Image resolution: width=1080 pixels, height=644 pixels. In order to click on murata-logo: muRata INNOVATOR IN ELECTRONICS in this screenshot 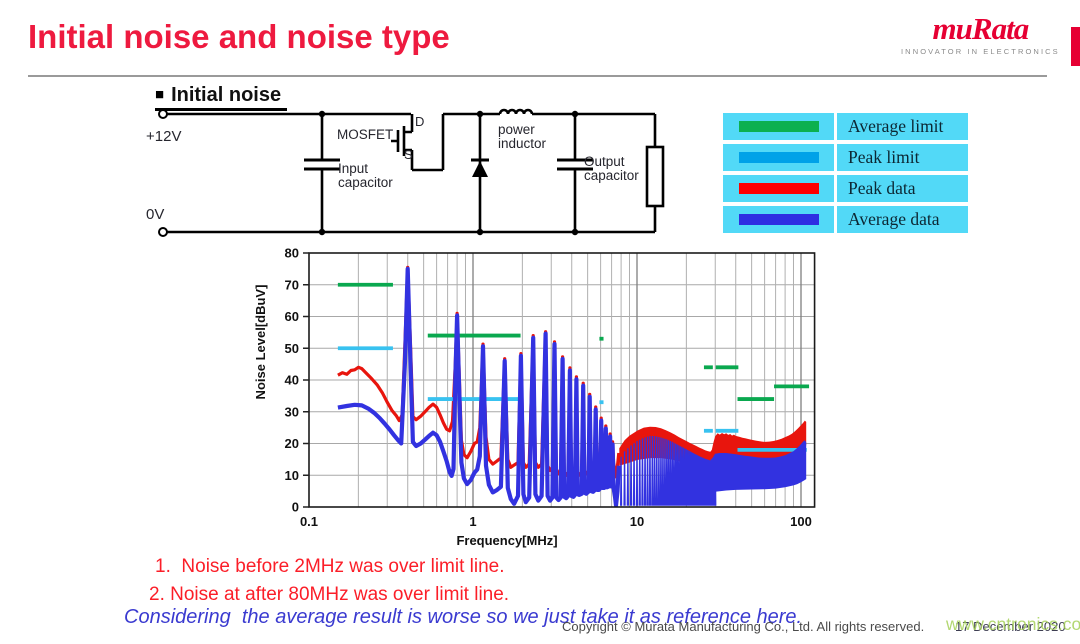, I will do `click(980, 34)`.